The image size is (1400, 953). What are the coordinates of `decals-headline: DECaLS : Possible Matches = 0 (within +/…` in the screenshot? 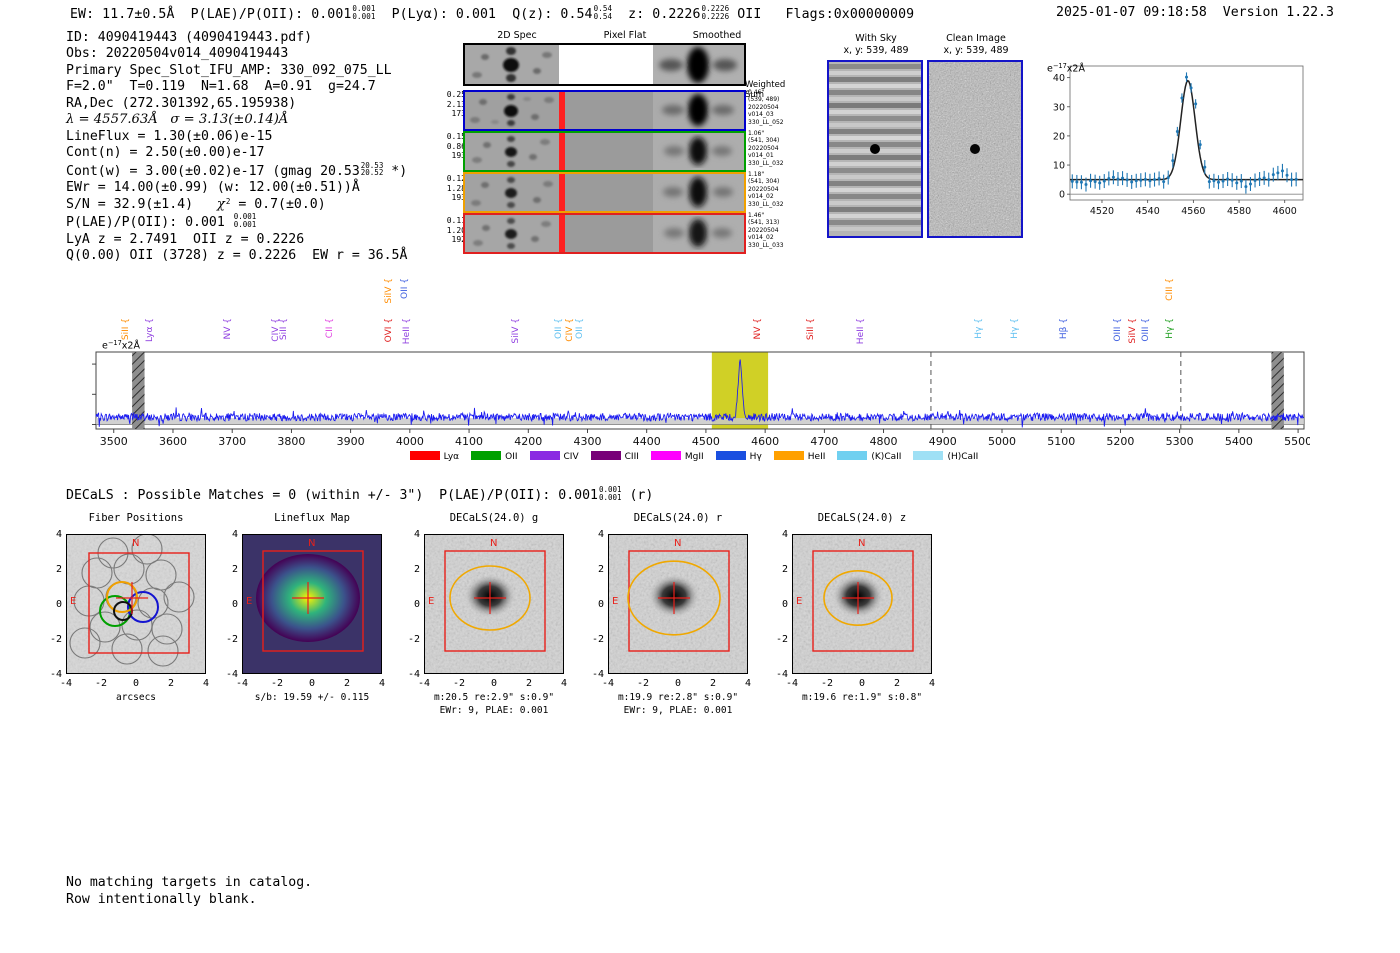 It's located at (359, 494).